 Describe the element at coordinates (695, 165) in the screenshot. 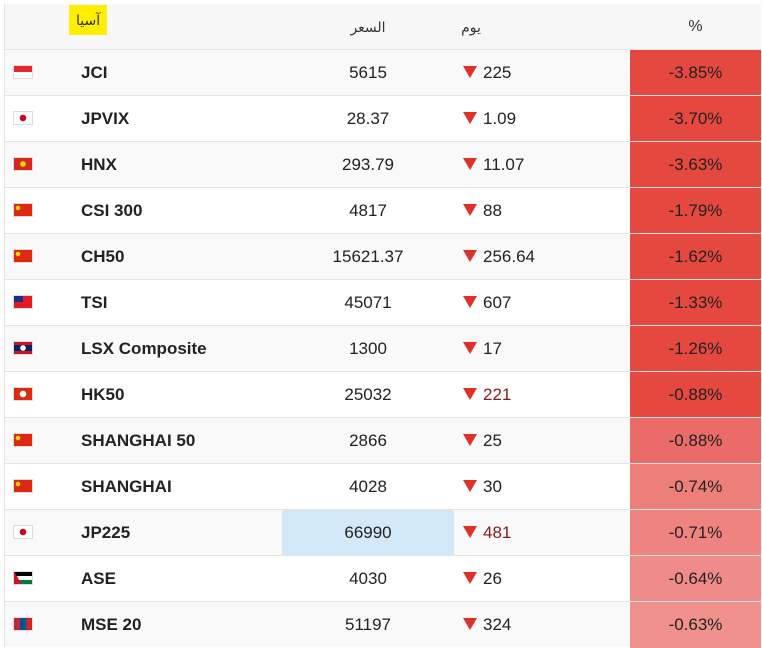

I see `percent-cell: -3.63%` at that location.